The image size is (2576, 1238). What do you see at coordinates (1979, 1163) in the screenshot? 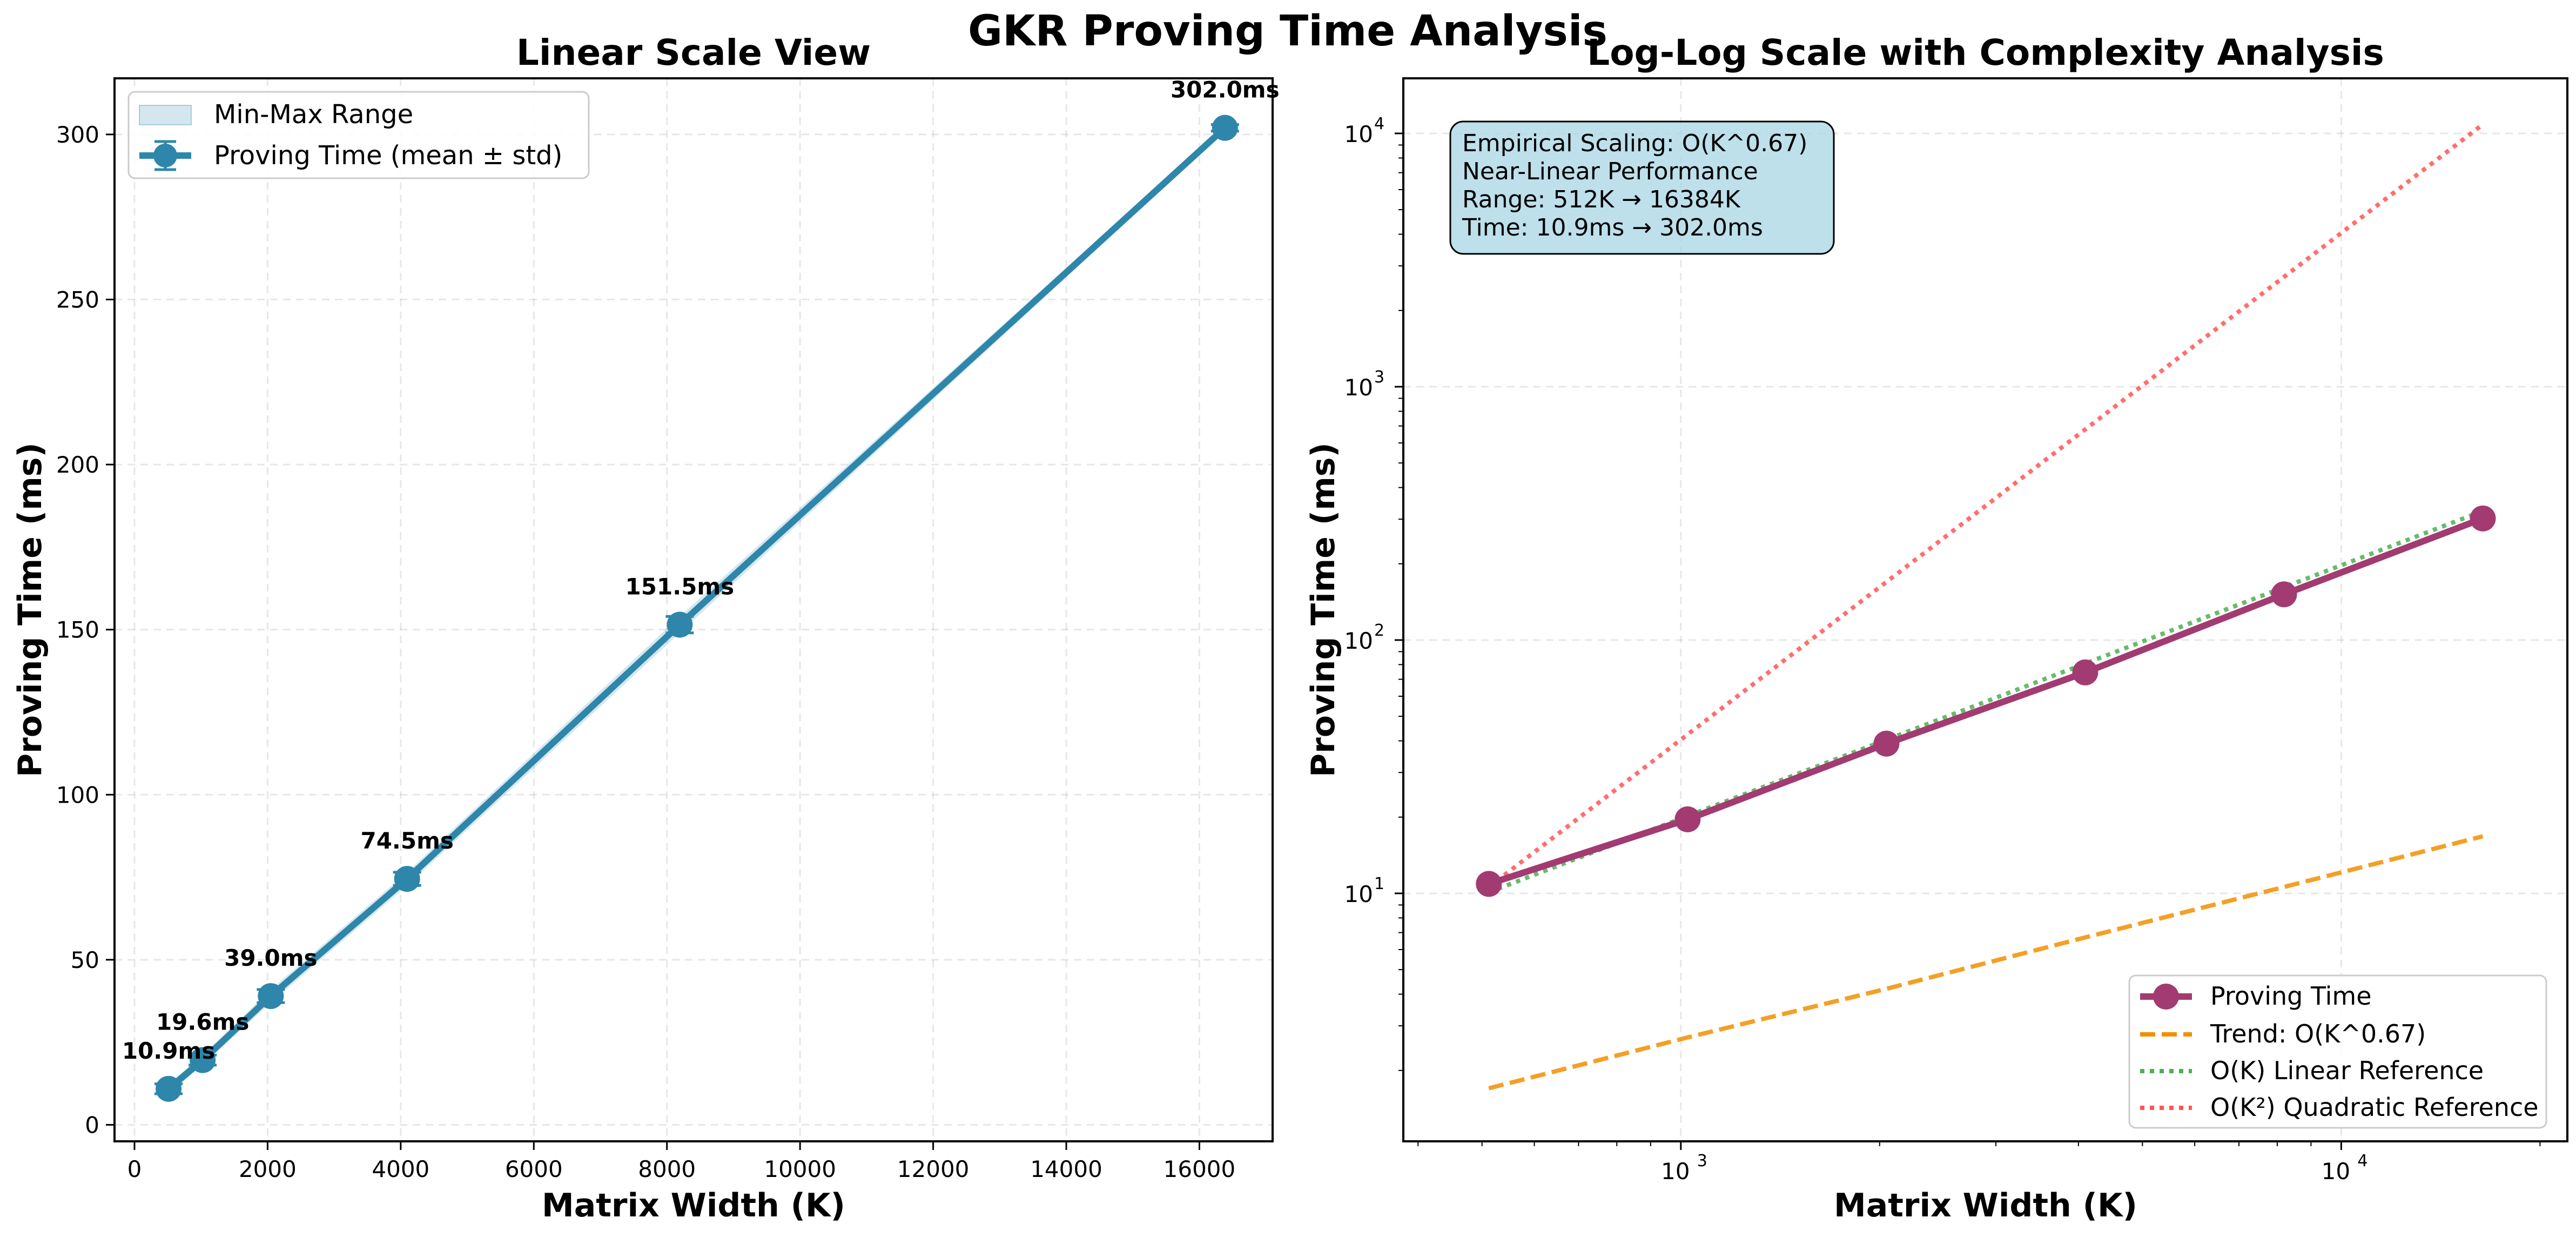
I see `right-x-ticks: 10 3 10 4` at bounding box center [1979, 1163].